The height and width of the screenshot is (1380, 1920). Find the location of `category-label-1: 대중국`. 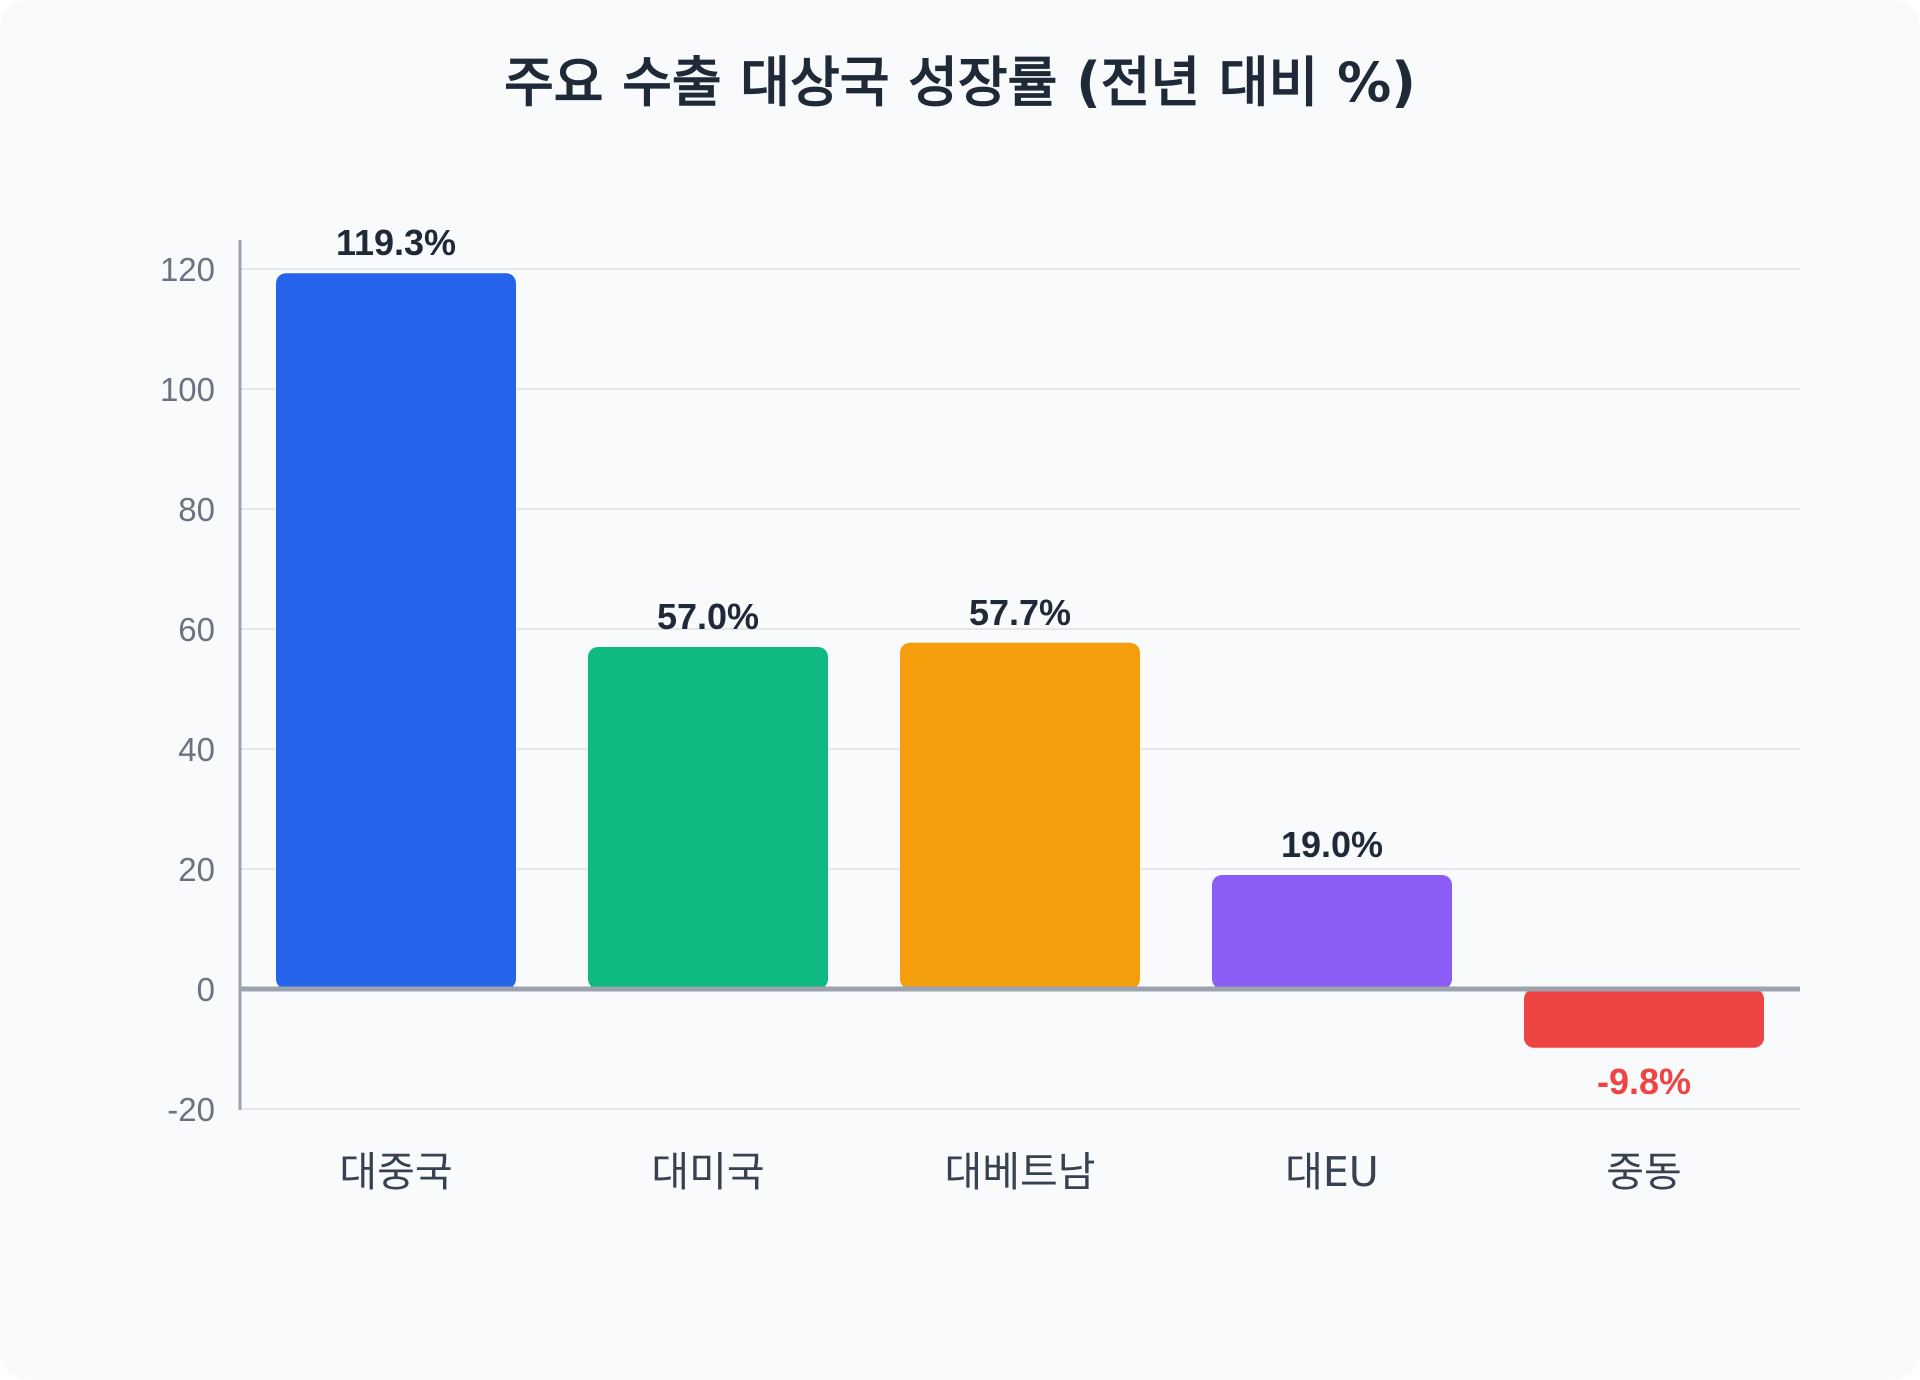

category-label-1: 대중국 is located at coordinates (395, 1172).